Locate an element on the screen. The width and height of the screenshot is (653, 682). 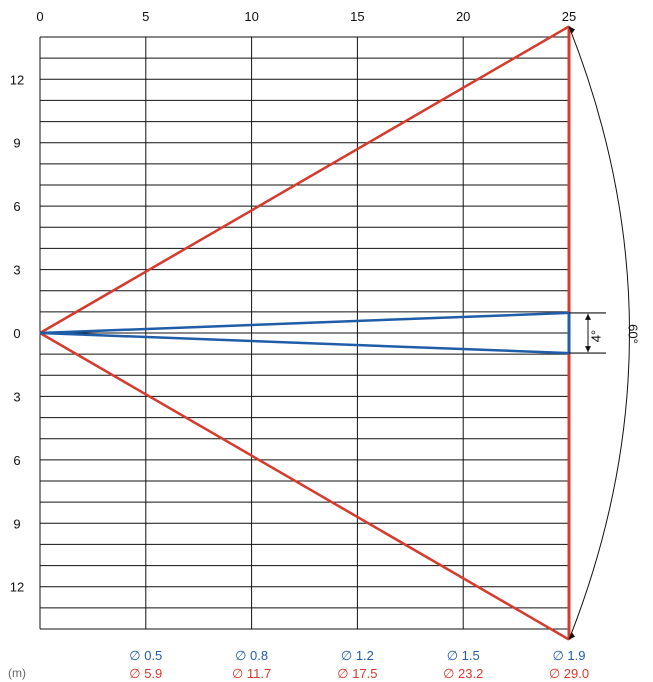
diameter-narrow-label: ∅ 1.2 is located at coordinates (357, 655).